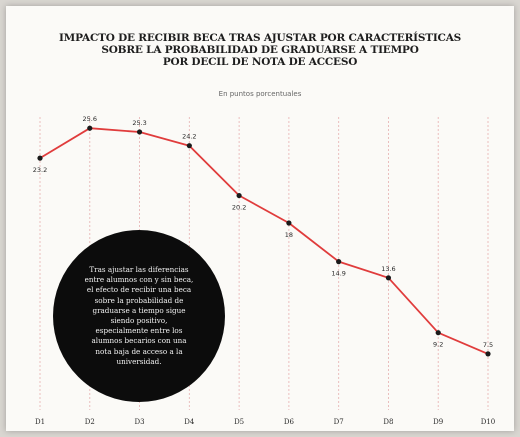  What do you see at coordinates (189, 137) in the screenshot?
I see `data-label: 24.2` at bounding box center [189, 137].